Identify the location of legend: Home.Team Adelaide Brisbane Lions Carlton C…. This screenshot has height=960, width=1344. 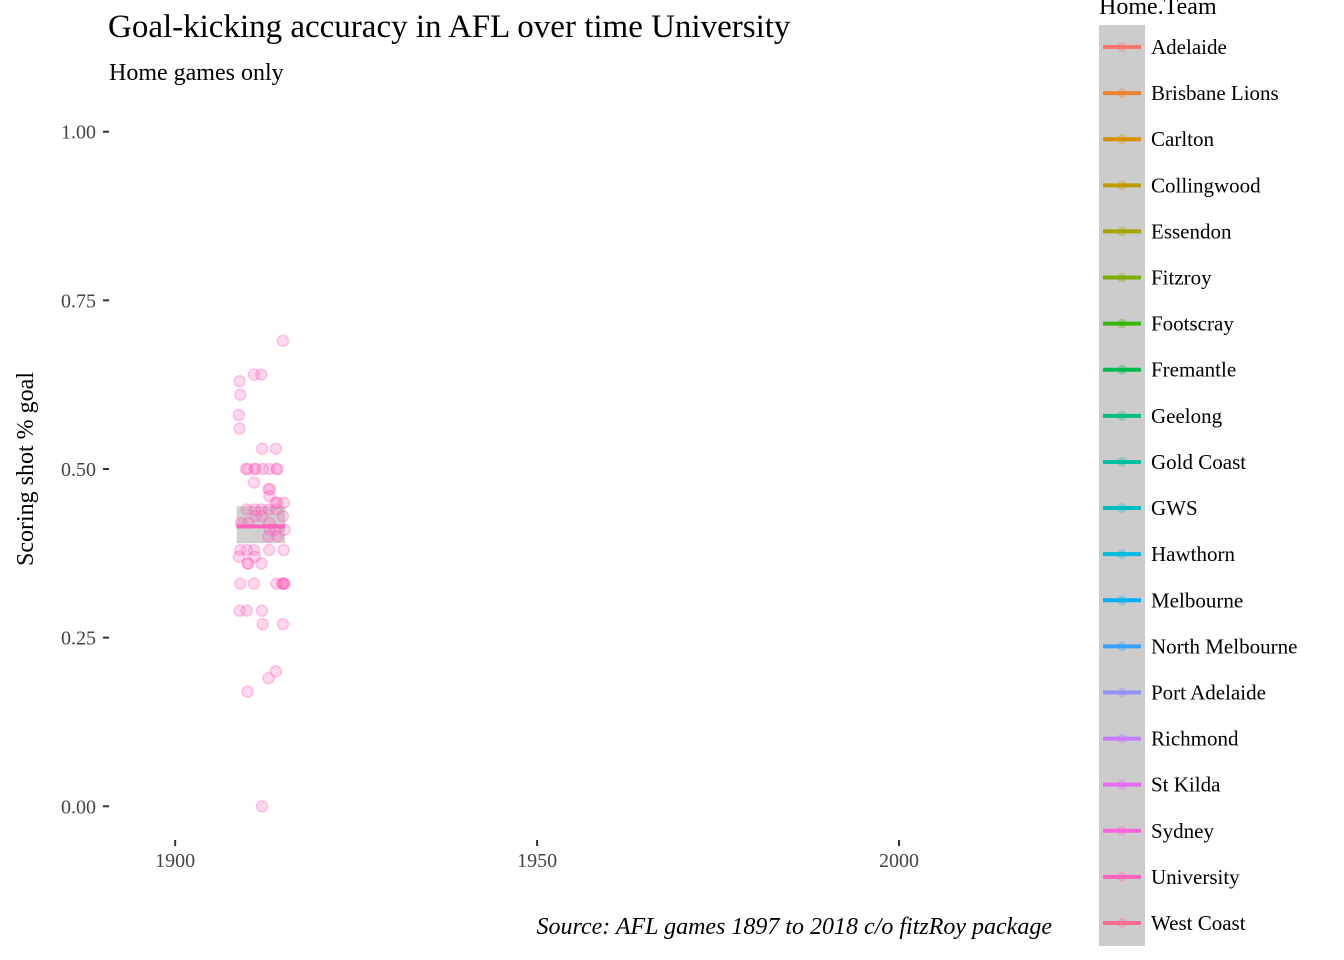
(1198, 473).